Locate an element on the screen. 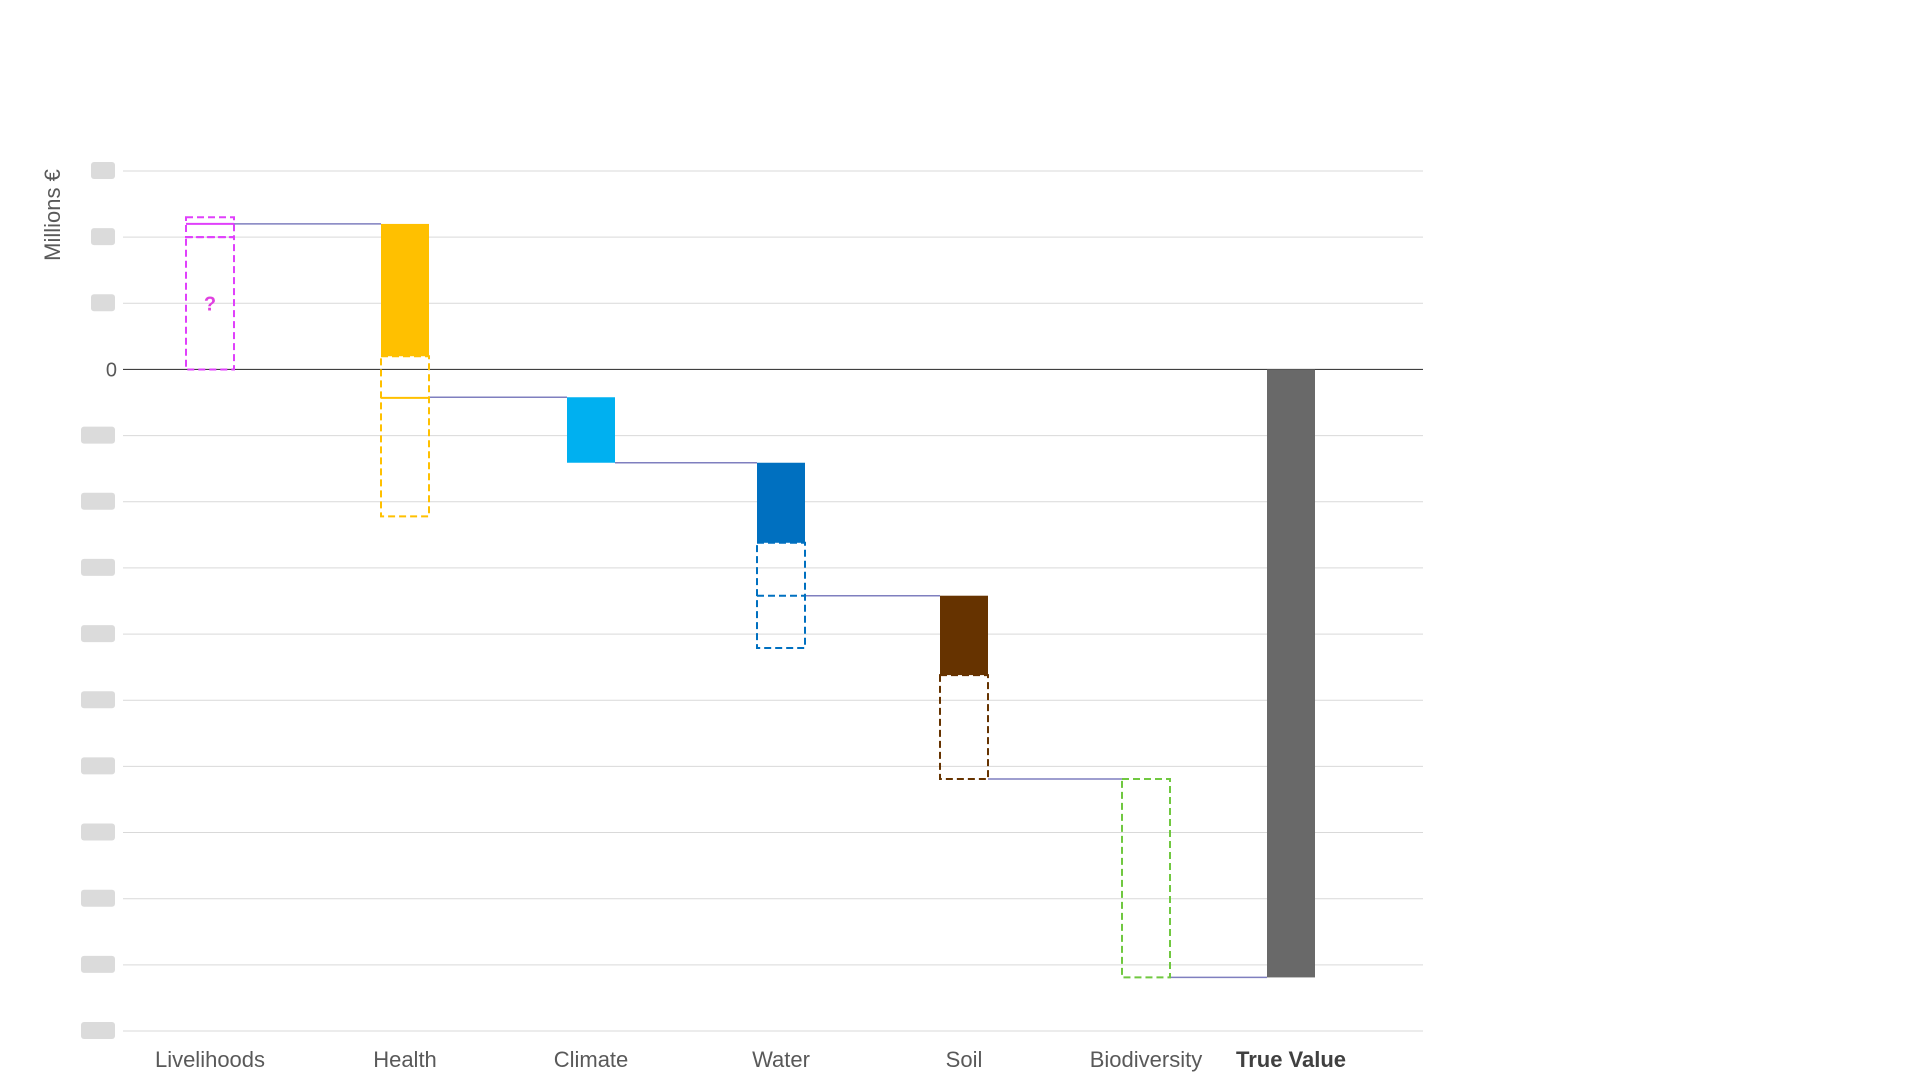 This screenshot has height=1085, width=1920. x-tick-label: Livelihoods is located at coordinates (210, 1059).